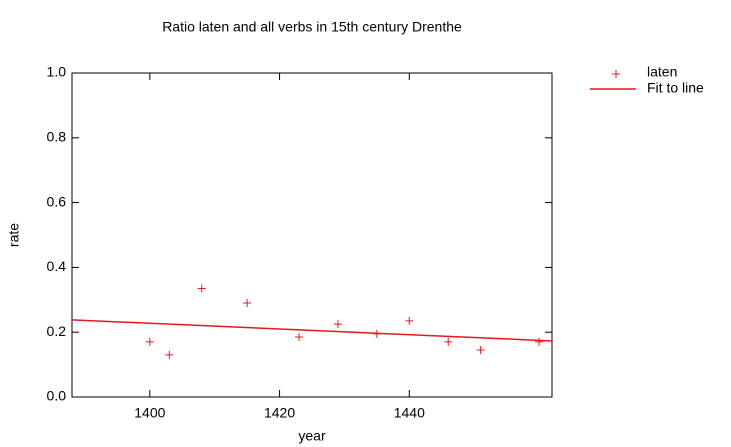  I want to click on y-tick-label: 0.2, so click(57, 331).